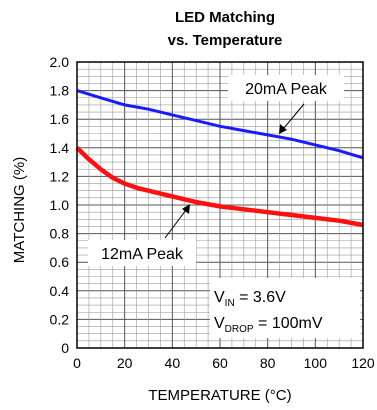 The width and height of the screenshot is (377, 410). I want to click on conditions-box: VIN = 3.6V VDROP = 100mV, so click(285, 308).